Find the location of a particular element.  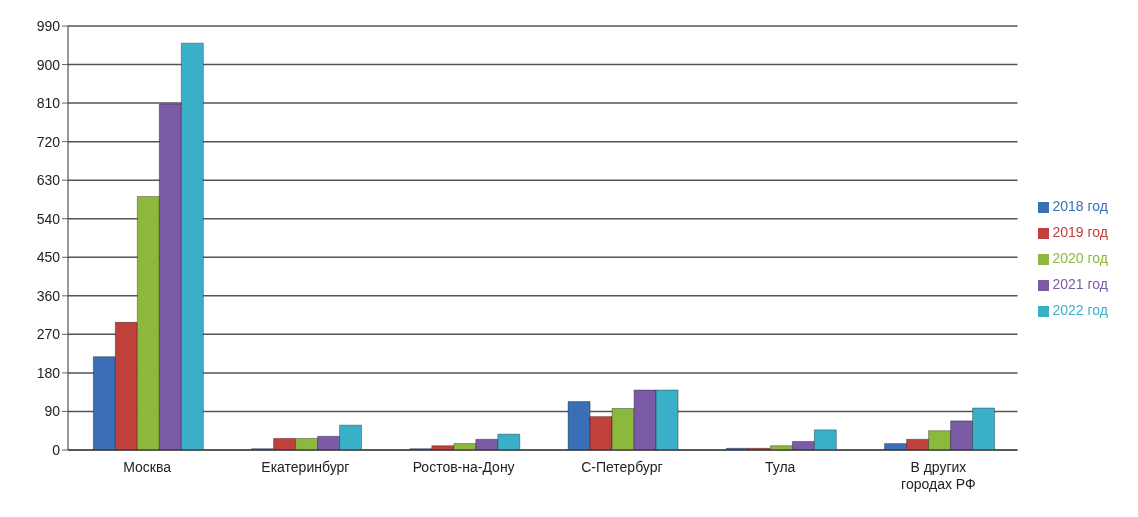

y-tick-label: 540 is located at coordinates (48, 218).